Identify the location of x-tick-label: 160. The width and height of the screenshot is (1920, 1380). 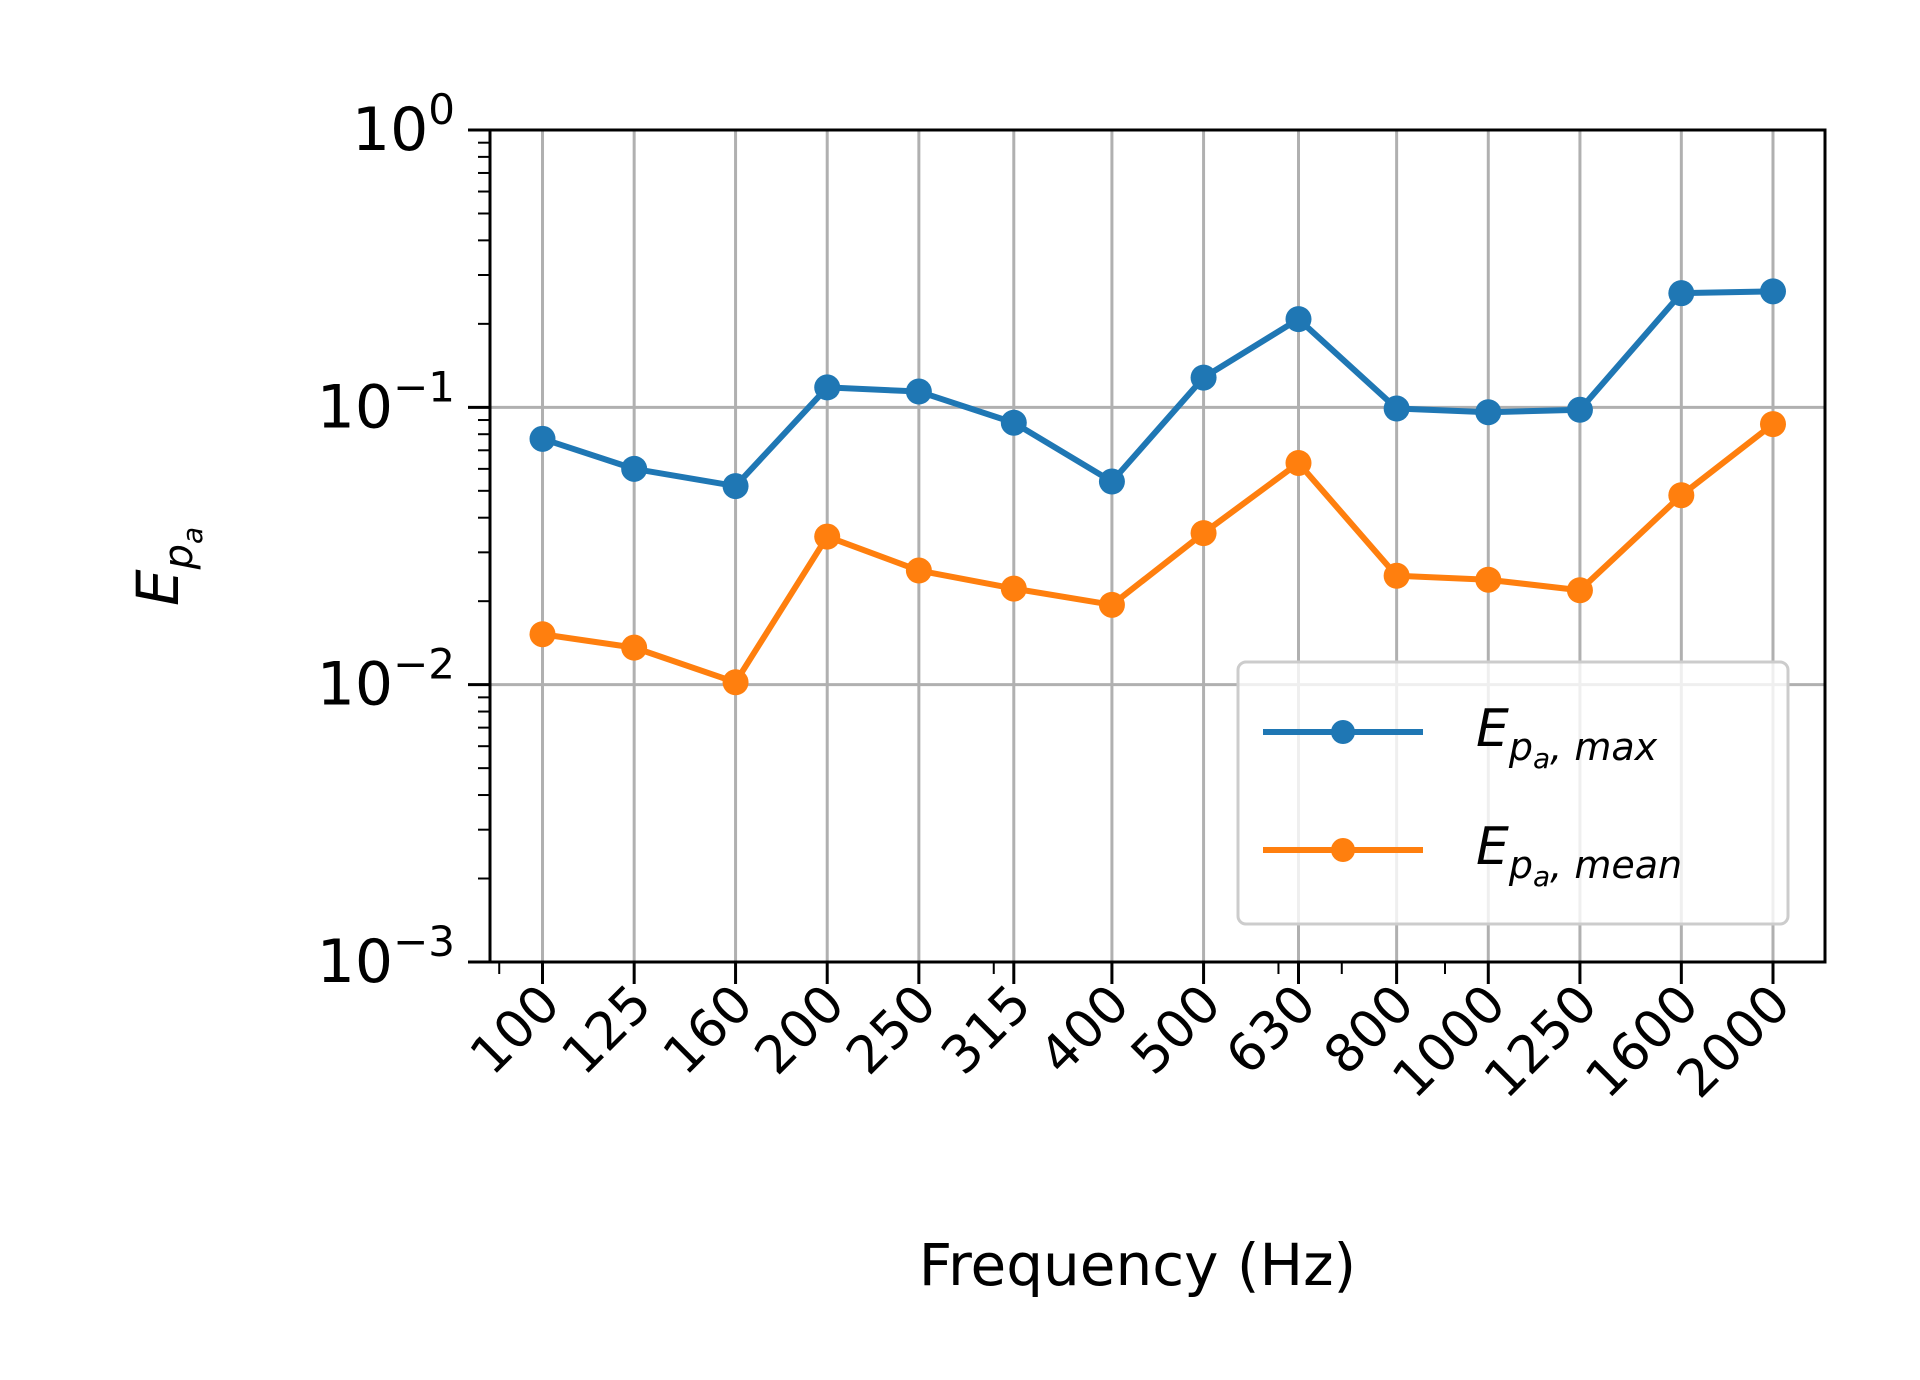
(708, 1030).